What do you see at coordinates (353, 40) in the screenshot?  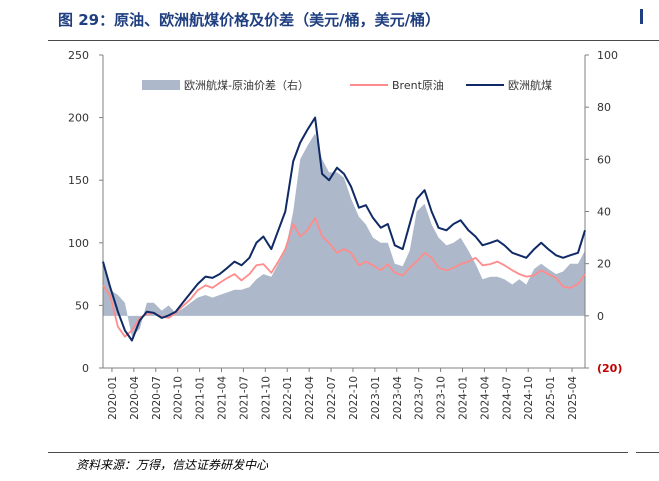 I see `top-divider` at bounding box center [353, 40].